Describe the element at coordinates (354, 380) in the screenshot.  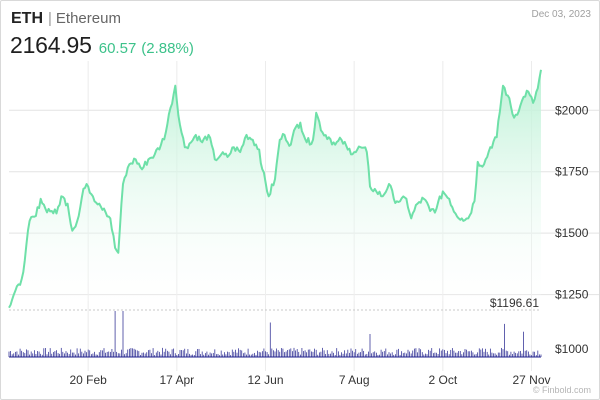
I see `x-tick-label: 7 Aug` at that location.